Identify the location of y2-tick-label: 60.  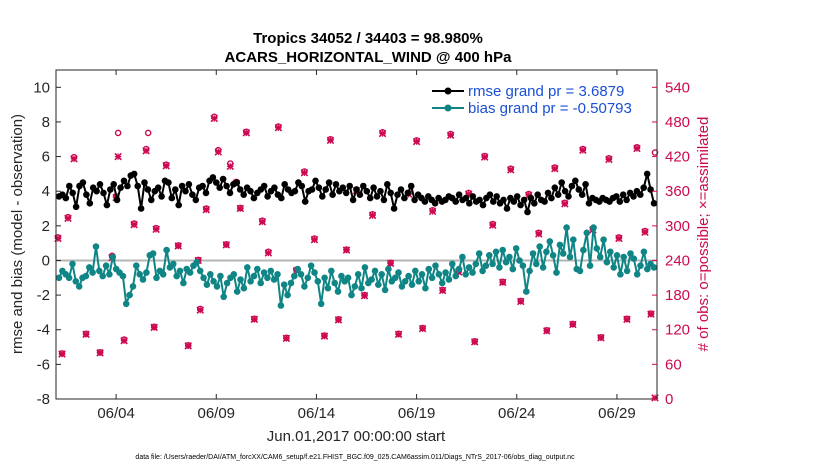
(673, 364).